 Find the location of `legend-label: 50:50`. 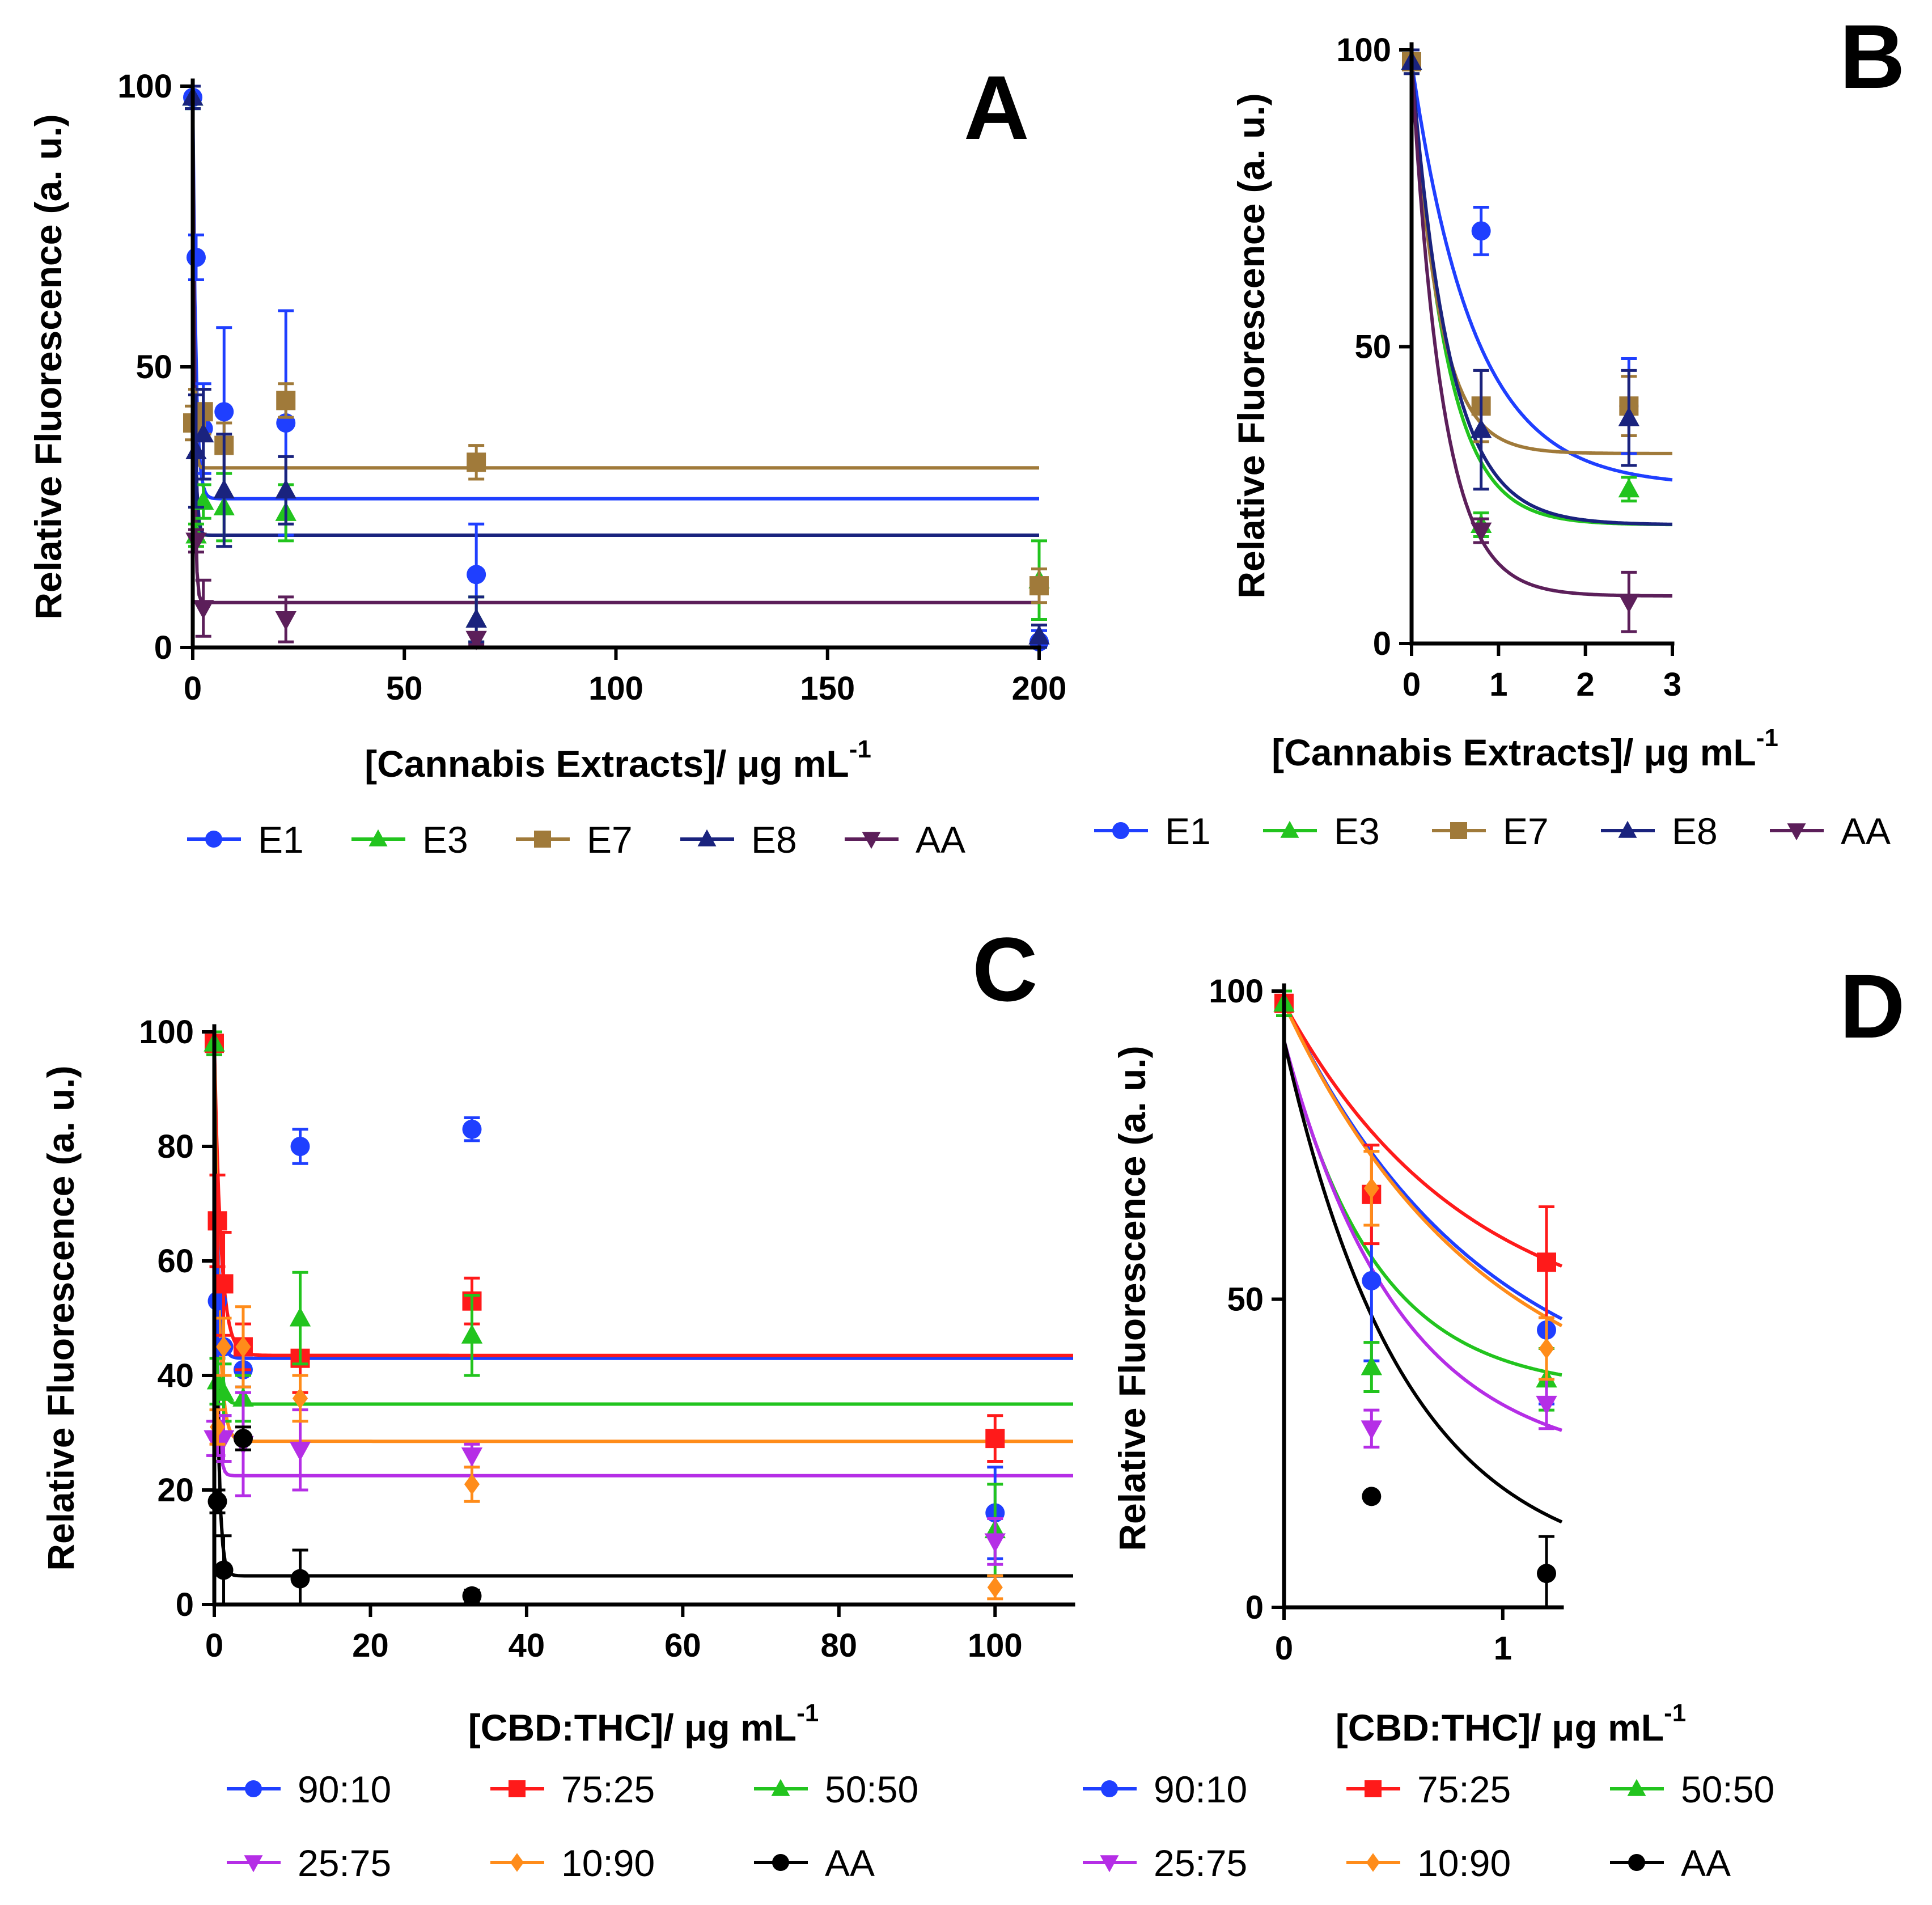

legend-label: 50:50 is located at coordinates (1727, 1789).